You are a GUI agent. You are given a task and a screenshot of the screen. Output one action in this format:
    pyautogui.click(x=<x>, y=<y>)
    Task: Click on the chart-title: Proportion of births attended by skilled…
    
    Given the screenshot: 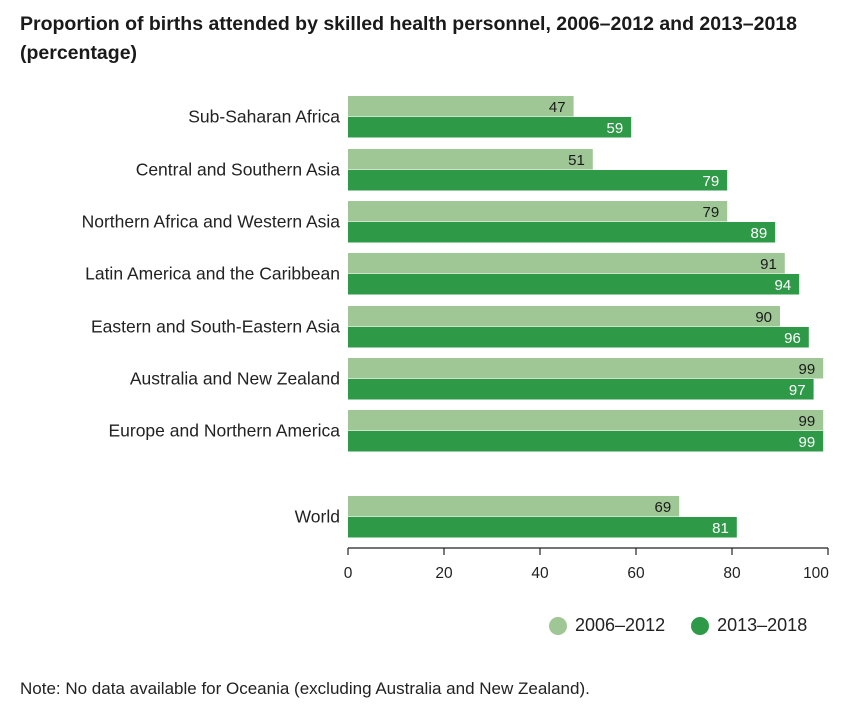 What is the action you would take?
    pyautogui.click(x=409, y=38)
    